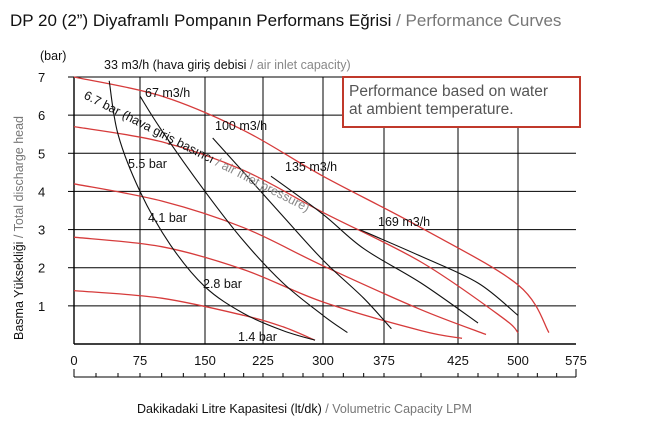 This screenshot has width=654, height=432. Describe the element at coordinates (518, 360) in the screenshot. I see `x-tick-label-500: 500` at that location.